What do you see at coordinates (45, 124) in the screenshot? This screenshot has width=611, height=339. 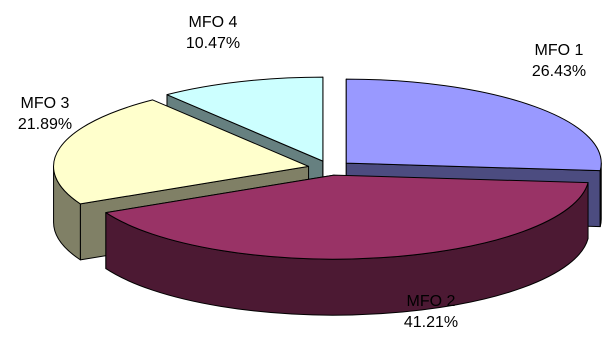 I see `slice-percent-mfo-3: 21.89%` at bounding box center [45, 124].